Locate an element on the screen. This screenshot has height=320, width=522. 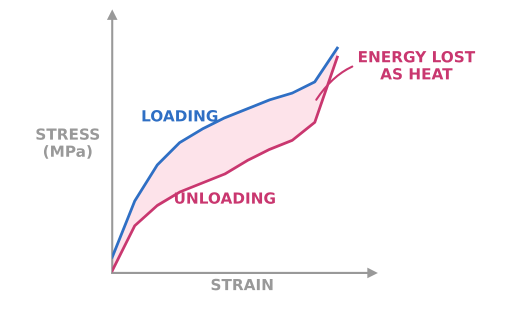
series-label: UNLOADING is located at coordinates (224, 198).